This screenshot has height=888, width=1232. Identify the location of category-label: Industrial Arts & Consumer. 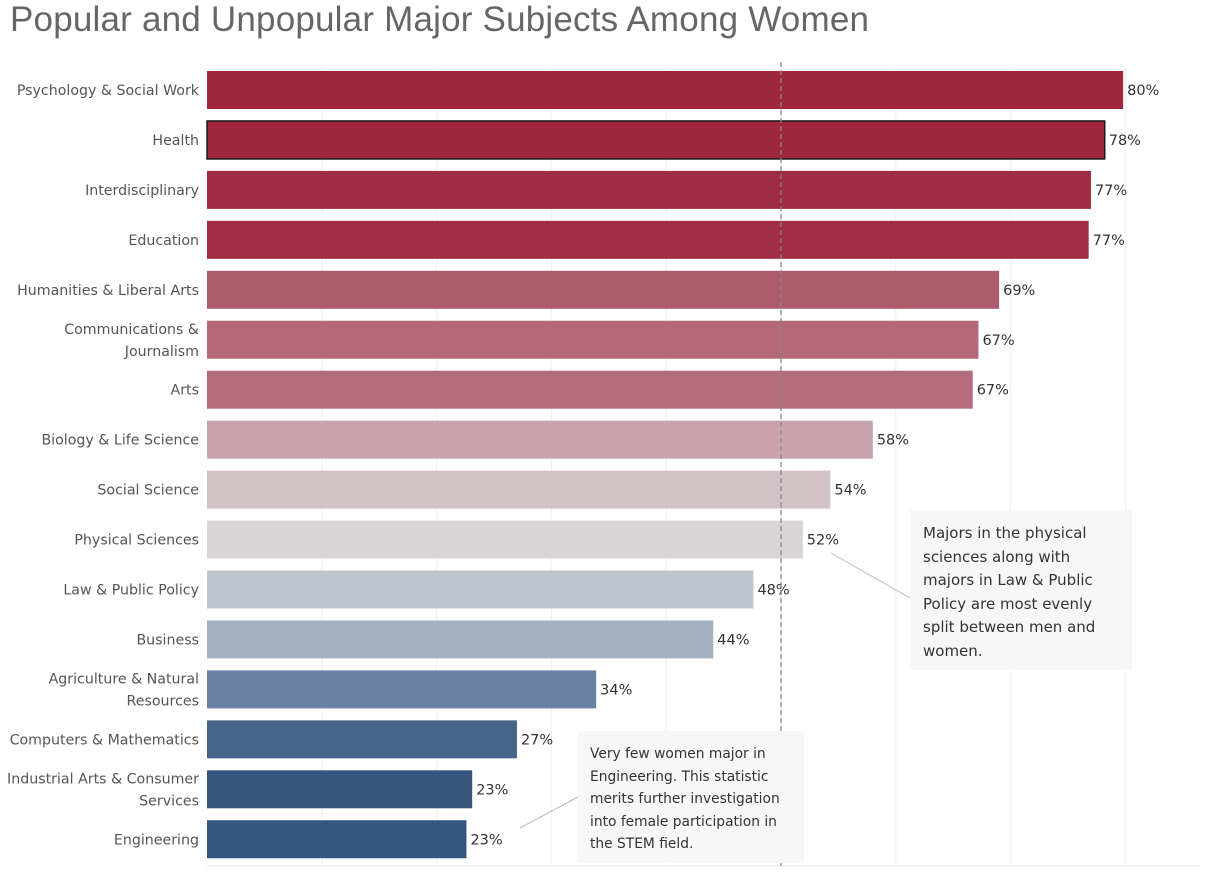
(103, 779).